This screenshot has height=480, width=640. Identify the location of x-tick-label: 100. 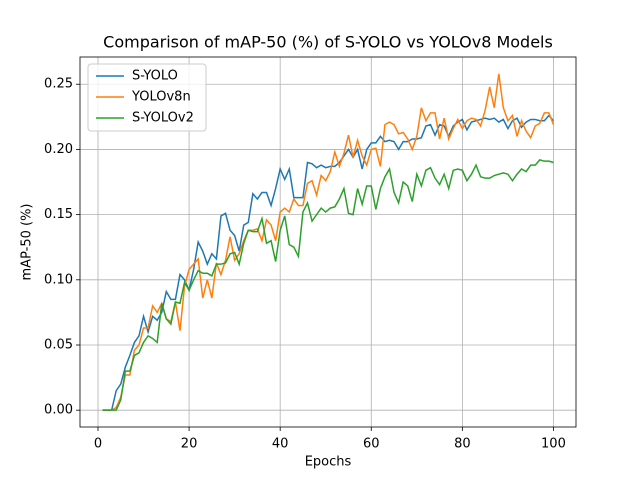
(553, 444).